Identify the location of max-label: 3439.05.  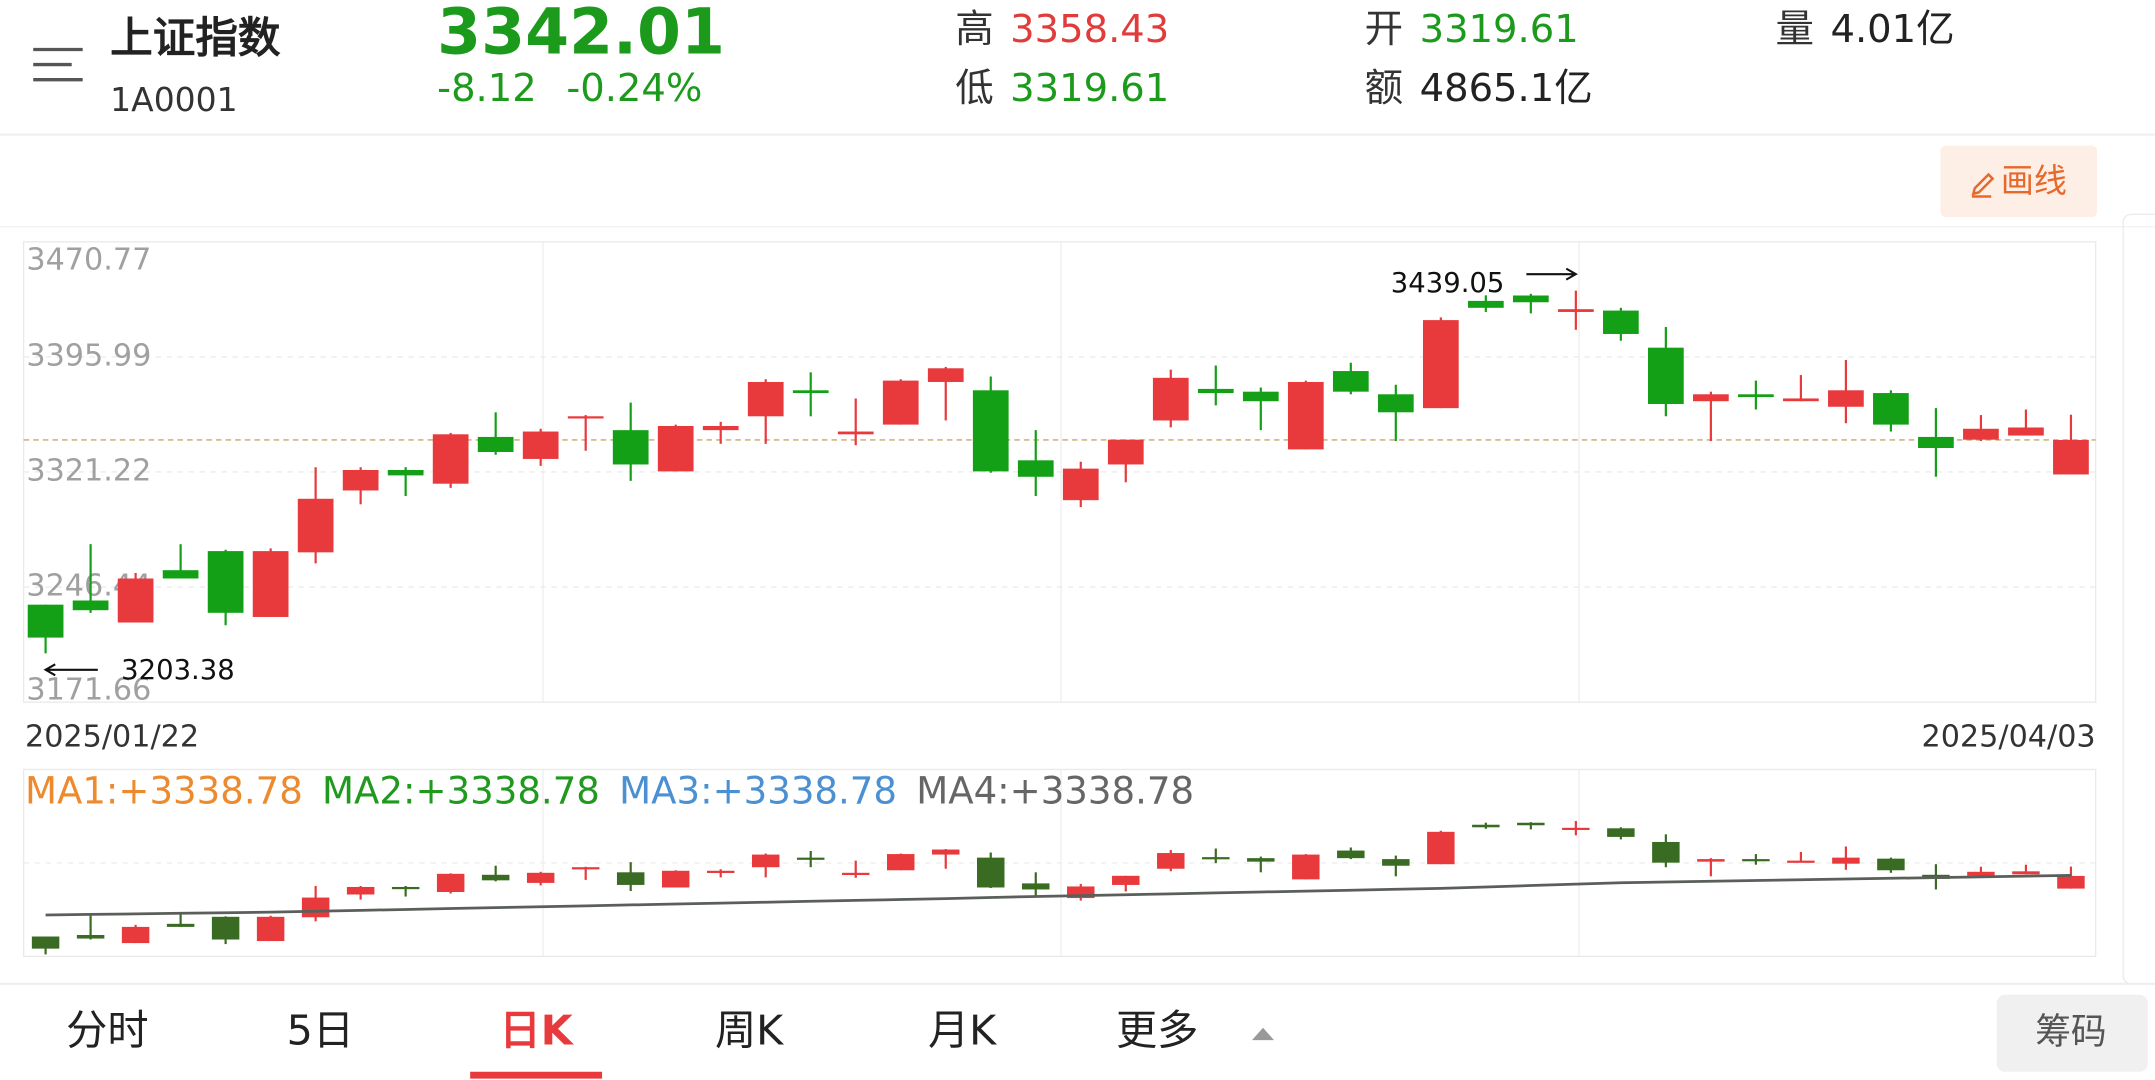
(1448, 283).